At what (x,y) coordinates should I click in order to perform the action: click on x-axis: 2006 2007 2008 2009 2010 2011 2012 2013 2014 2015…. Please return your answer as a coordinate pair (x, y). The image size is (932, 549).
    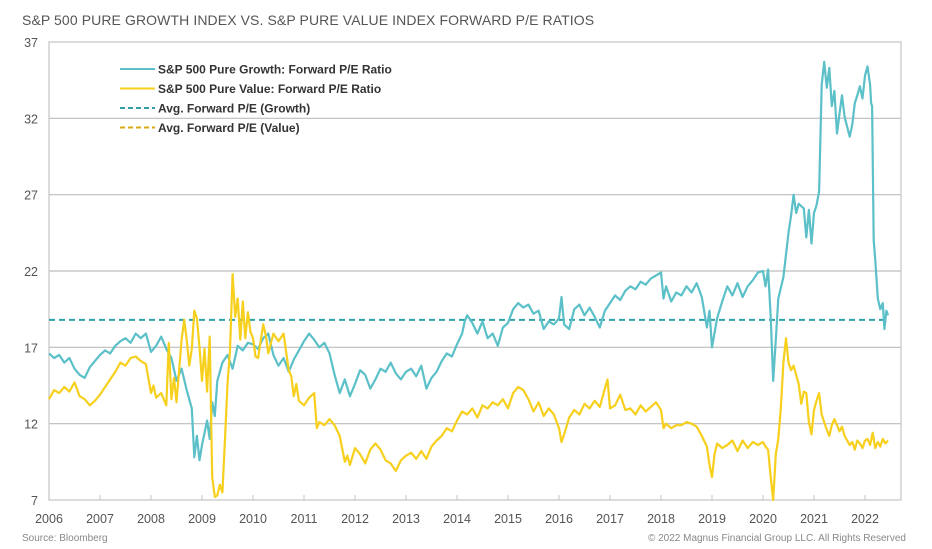
    Looking at the image, I should click on (457, 510).